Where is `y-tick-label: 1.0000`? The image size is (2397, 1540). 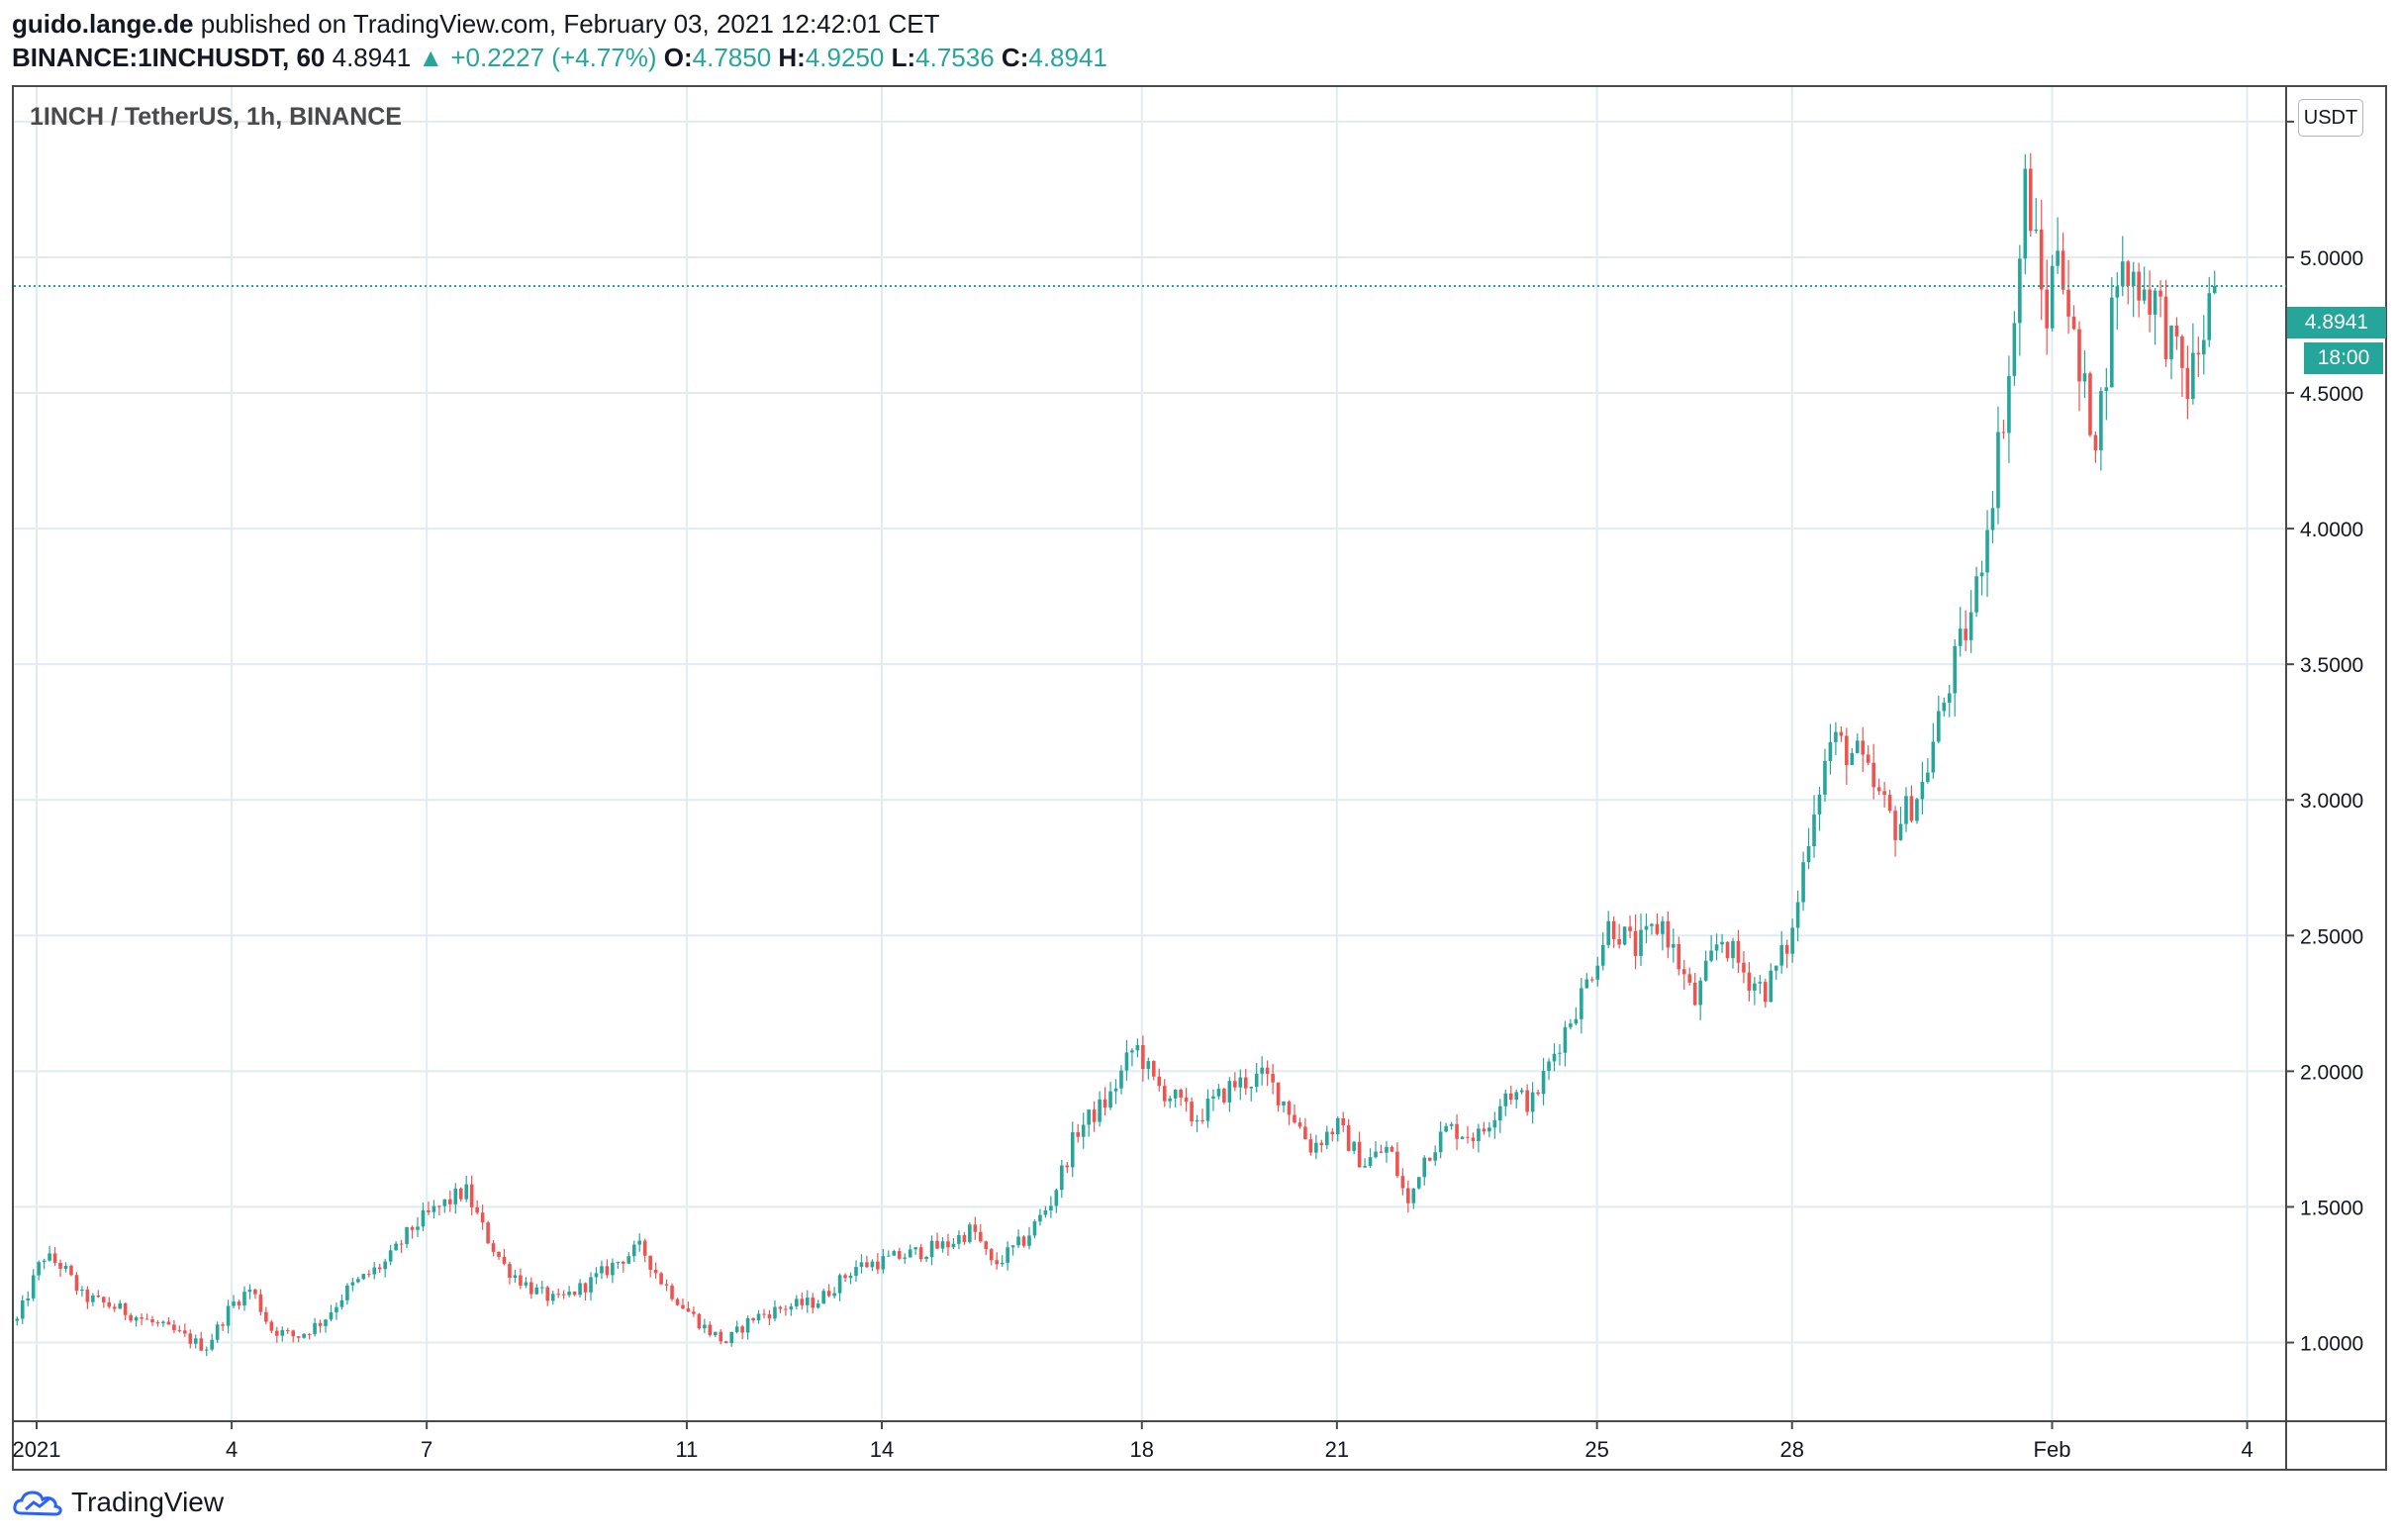
y-tick-label: 1.0000 is located at coordinates (2331, 1344).